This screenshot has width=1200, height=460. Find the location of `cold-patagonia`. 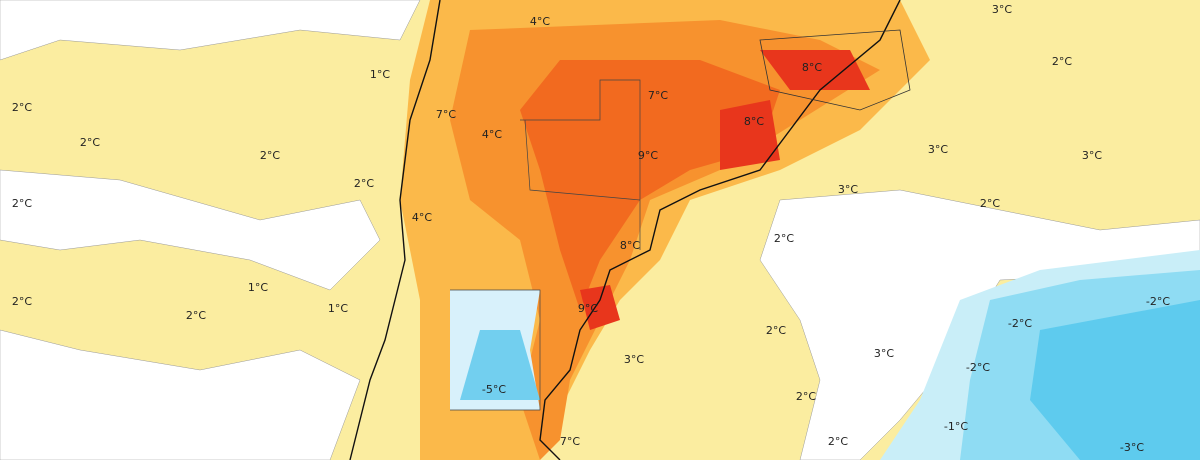

cold-patagonia is located at coordinates (495, 350).